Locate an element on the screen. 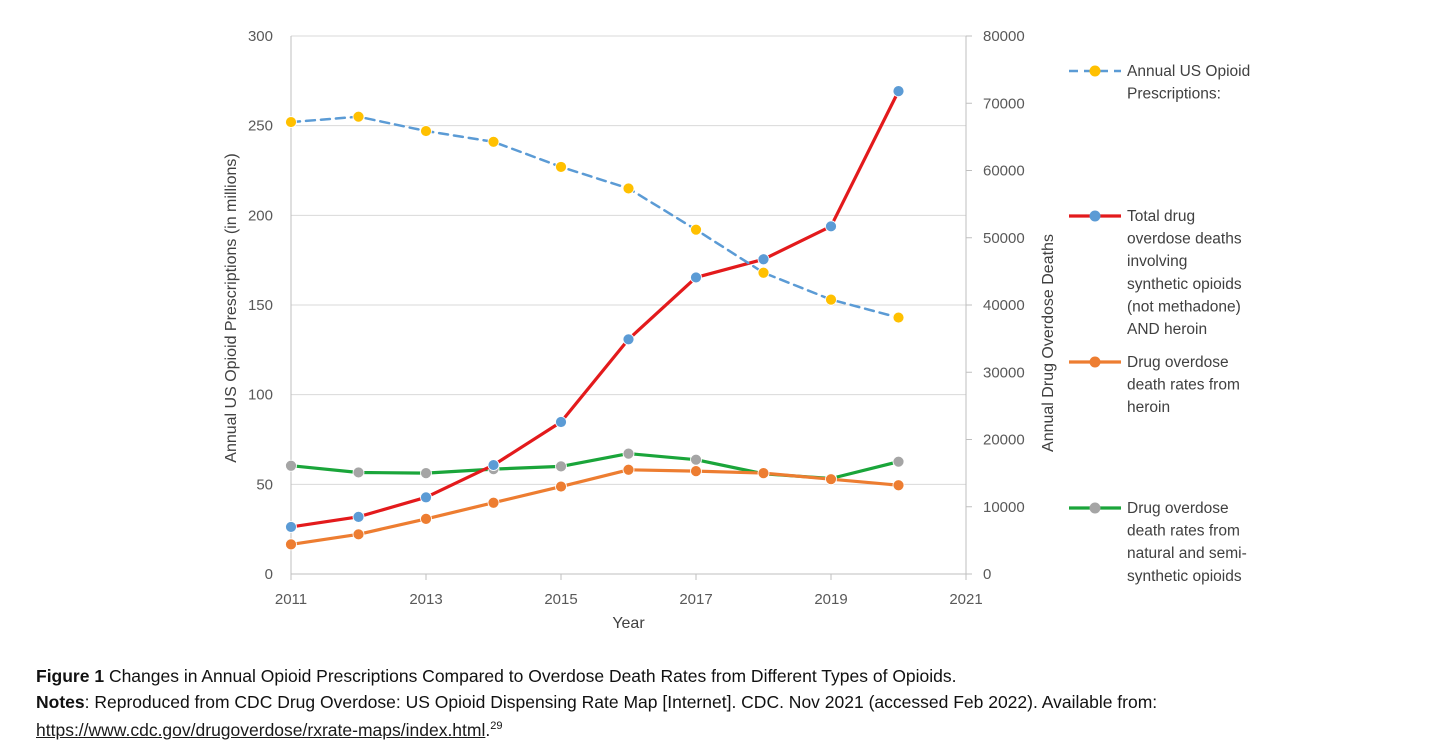 This screenshot has height=749, width=1456. legend-text-2: (not methadone) is located at coordinates (1184, 306).